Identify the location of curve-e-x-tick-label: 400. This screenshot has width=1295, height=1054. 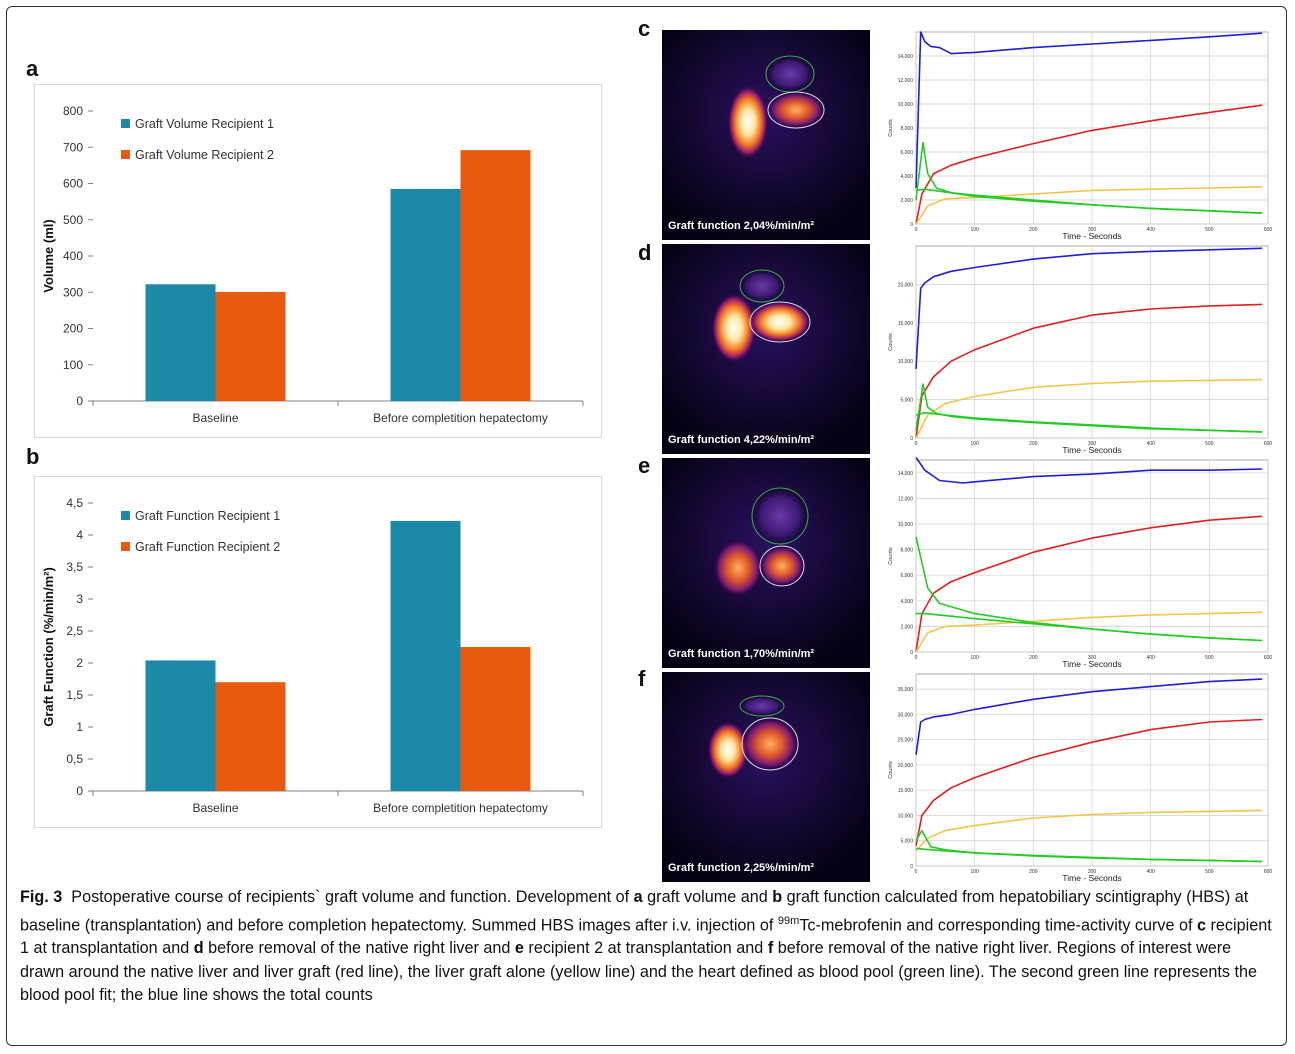
(1150, 658).